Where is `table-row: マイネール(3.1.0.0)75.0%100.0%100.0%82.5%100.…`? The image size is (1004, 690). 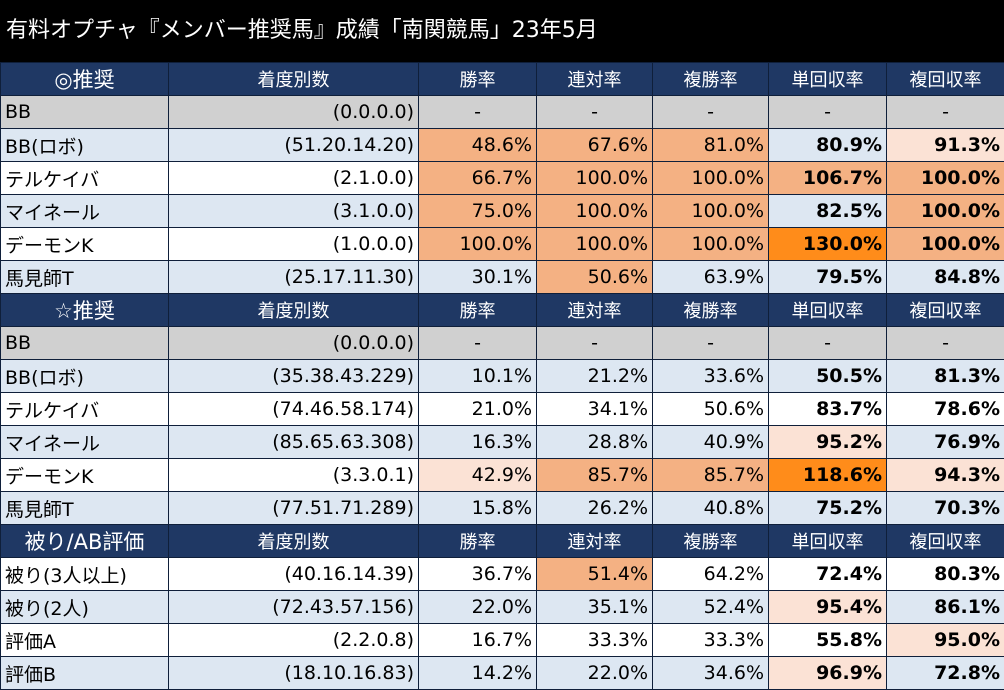
table-row: マイネール(3.1.0.0)75.0%100.0%100.0%82.5%100.… is located at coordinates (502, 211).